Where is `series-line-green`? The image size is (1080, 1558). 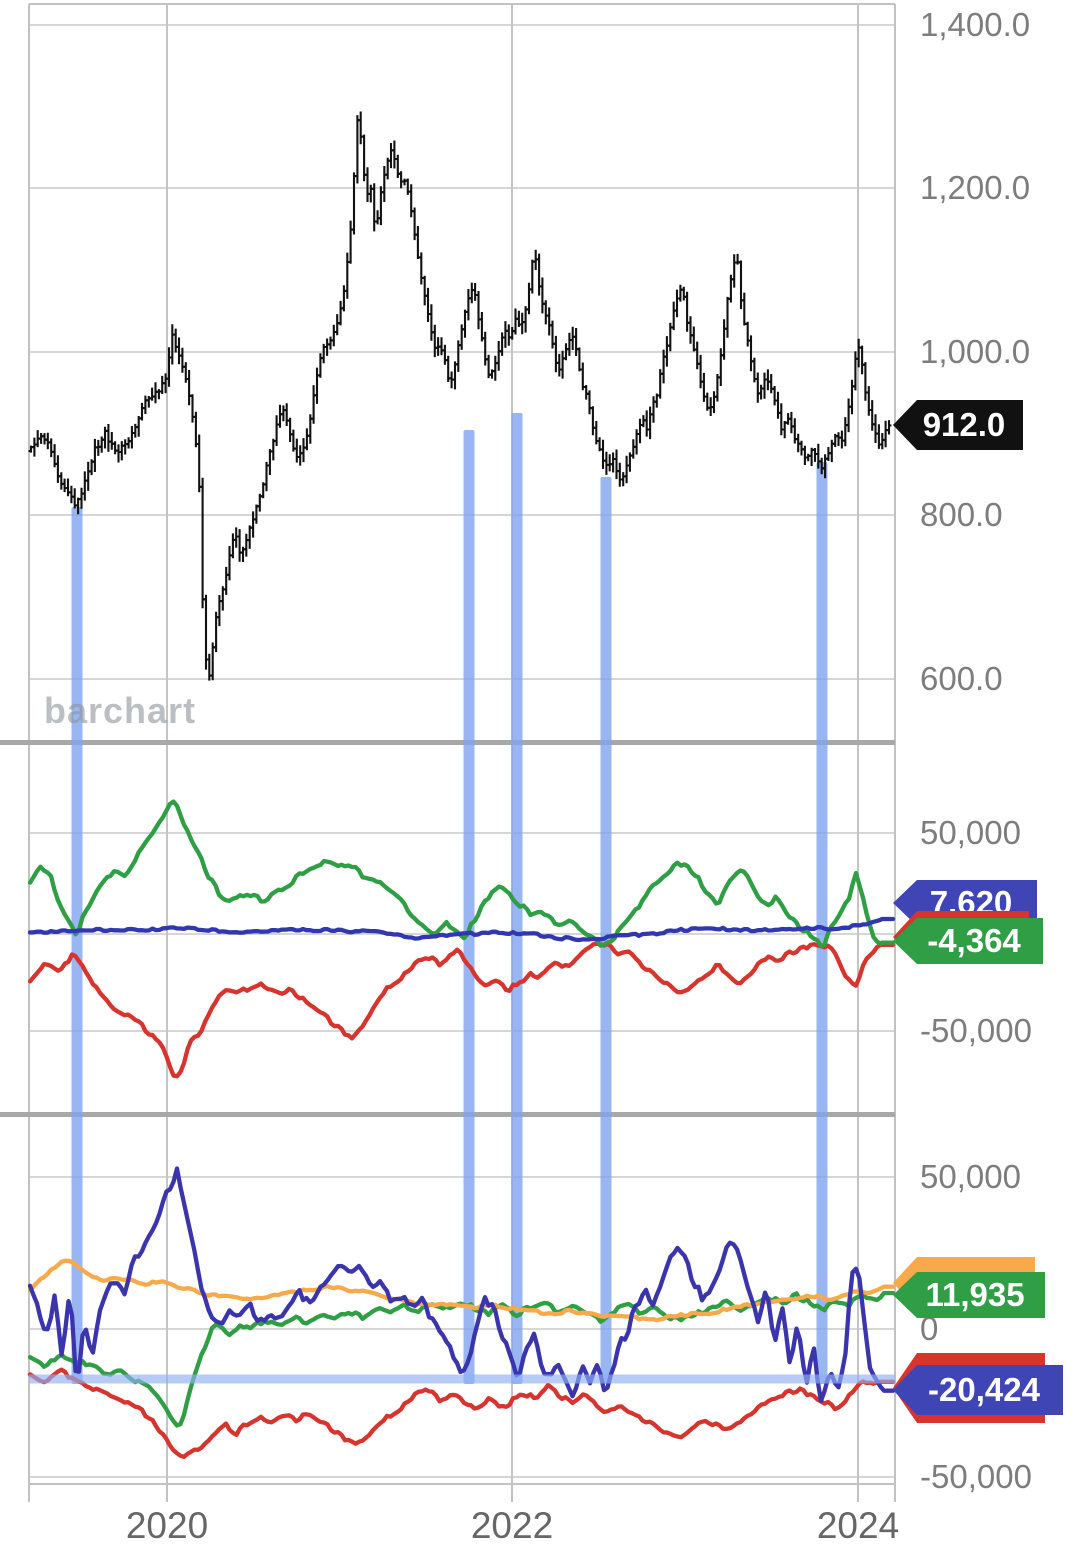
series-line-green is located at coordinates (461, 874).